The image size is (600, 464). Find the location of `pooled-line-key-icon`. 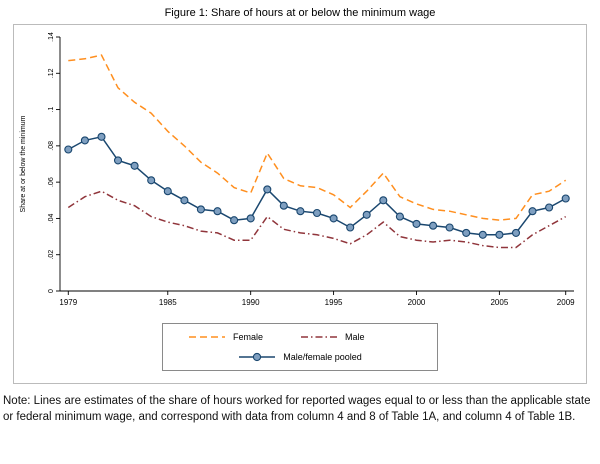

pooled-line-key-icon is located at coordinates (257, 357).